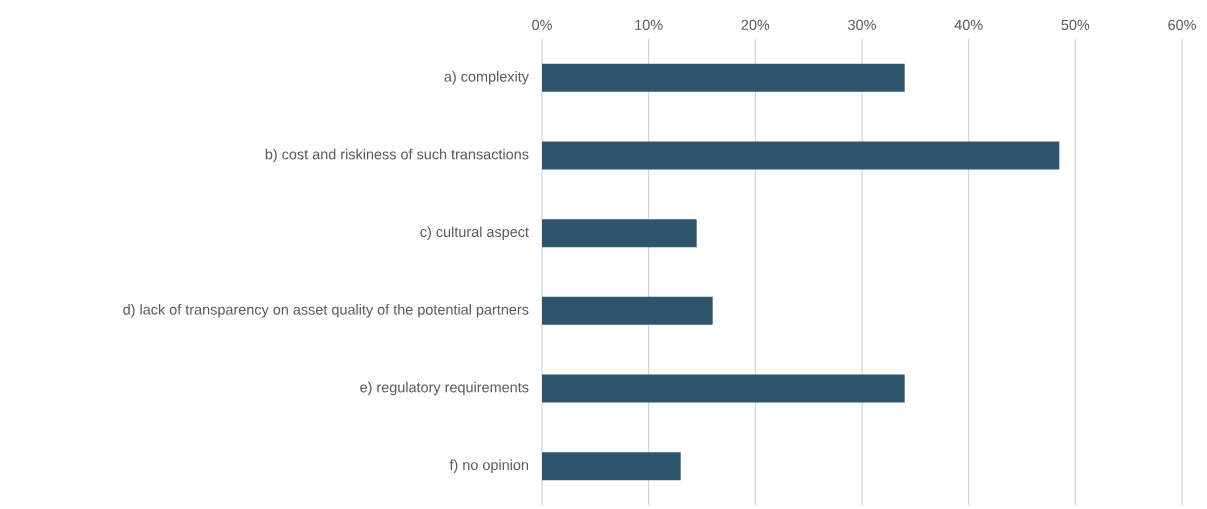 The height and width of the screenshot is (509, 1207). What do you see at coordinates (1182, 24) in the screenshot?
I see `x-tick-label: 60%` at bounding box center [1182, 24].